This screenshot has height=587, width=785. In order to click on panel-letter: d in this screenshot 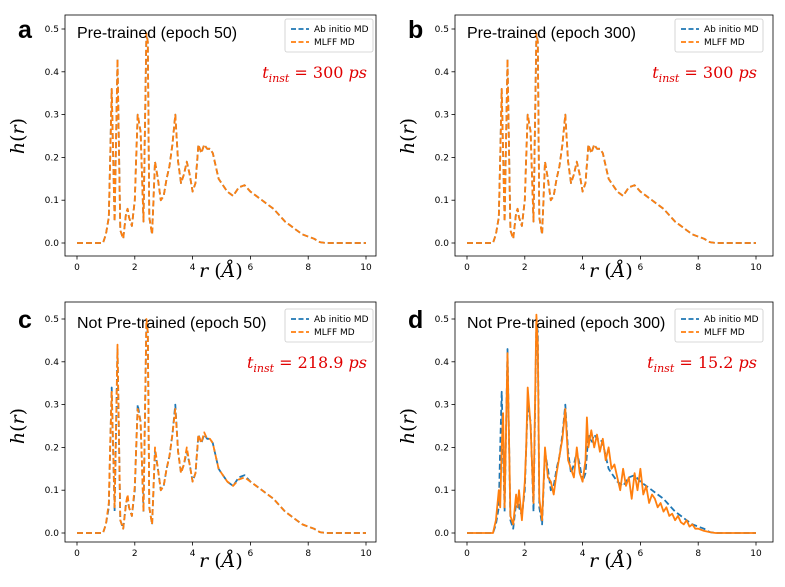, I will do `click(415, 320)`.